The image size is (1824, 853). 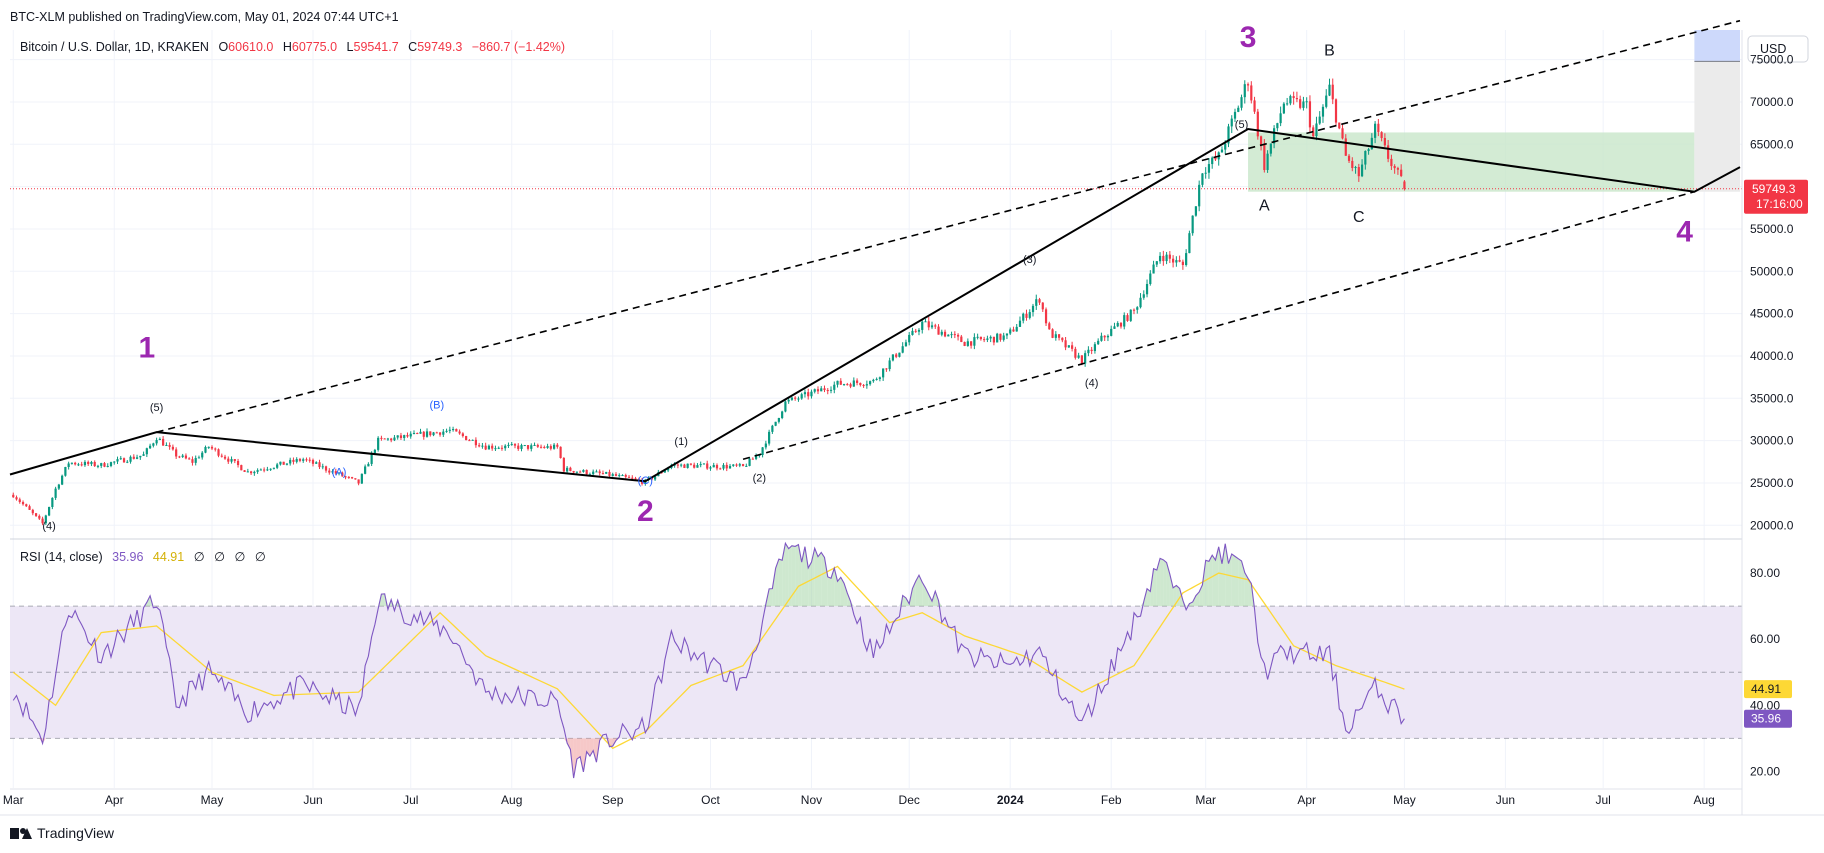 What do you see at coordinates (376, 47) in the screenshot?
I see `low-value: 59541.7` at bounding box center [376, 47].